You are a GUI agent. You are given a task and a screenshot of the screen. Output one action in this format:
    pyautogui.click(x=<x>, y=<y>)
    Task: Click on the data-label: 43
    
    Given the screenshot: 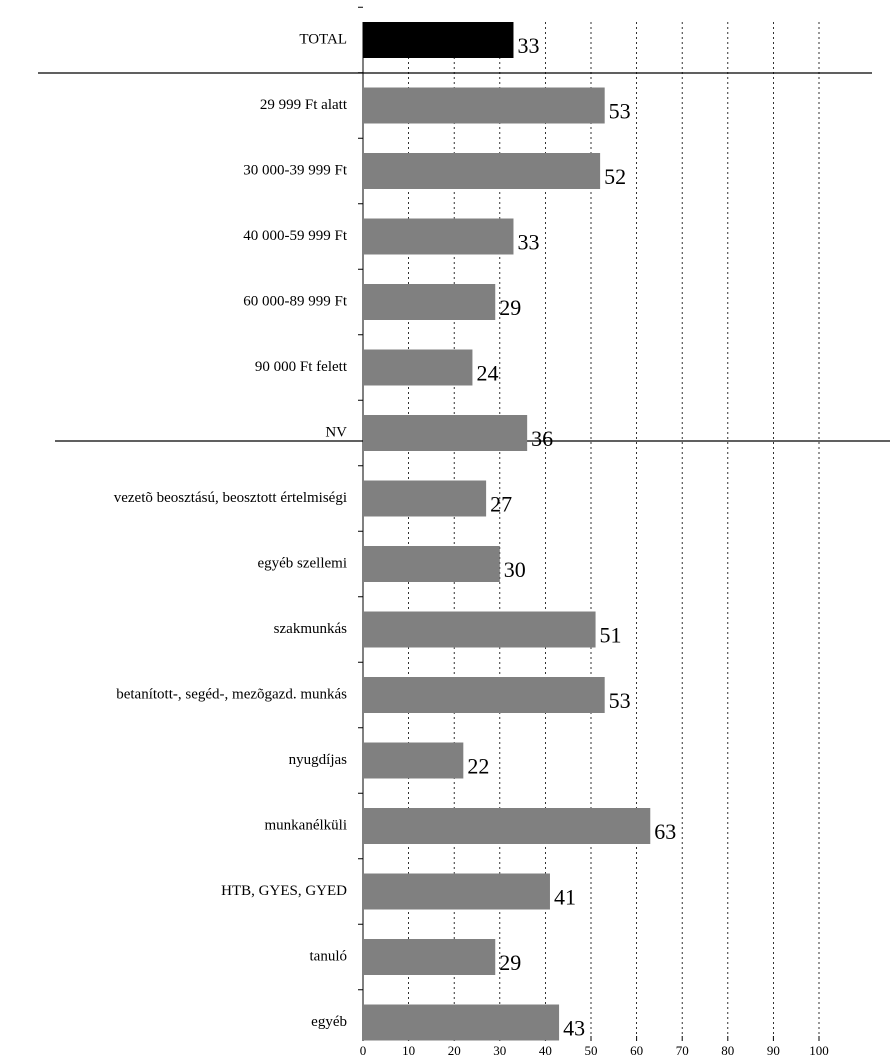 What is the action you would take?
    pyautogui.click(x=574, y=1028)
    